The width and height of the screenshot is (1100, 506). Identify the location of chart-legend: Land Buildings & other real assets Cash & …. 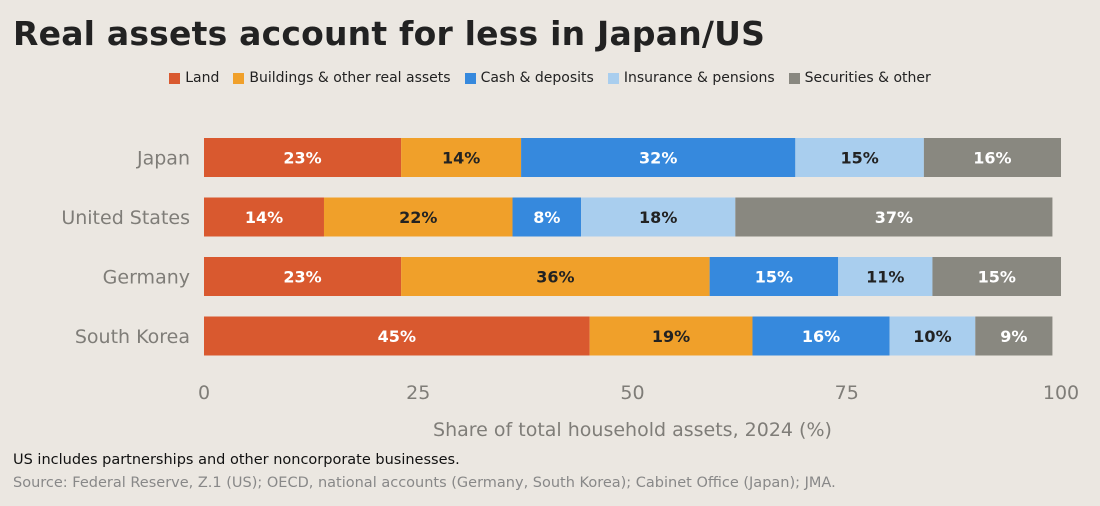
(550, 78).